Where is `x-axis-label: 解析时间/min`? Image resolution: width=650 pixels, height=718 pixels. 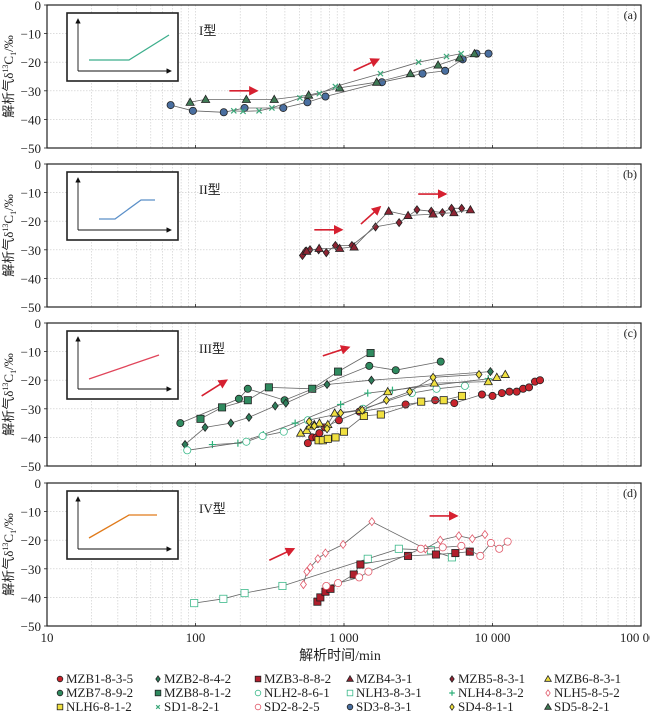
x-axis-label: 解析时间/min is located at coordinates (340, 656).